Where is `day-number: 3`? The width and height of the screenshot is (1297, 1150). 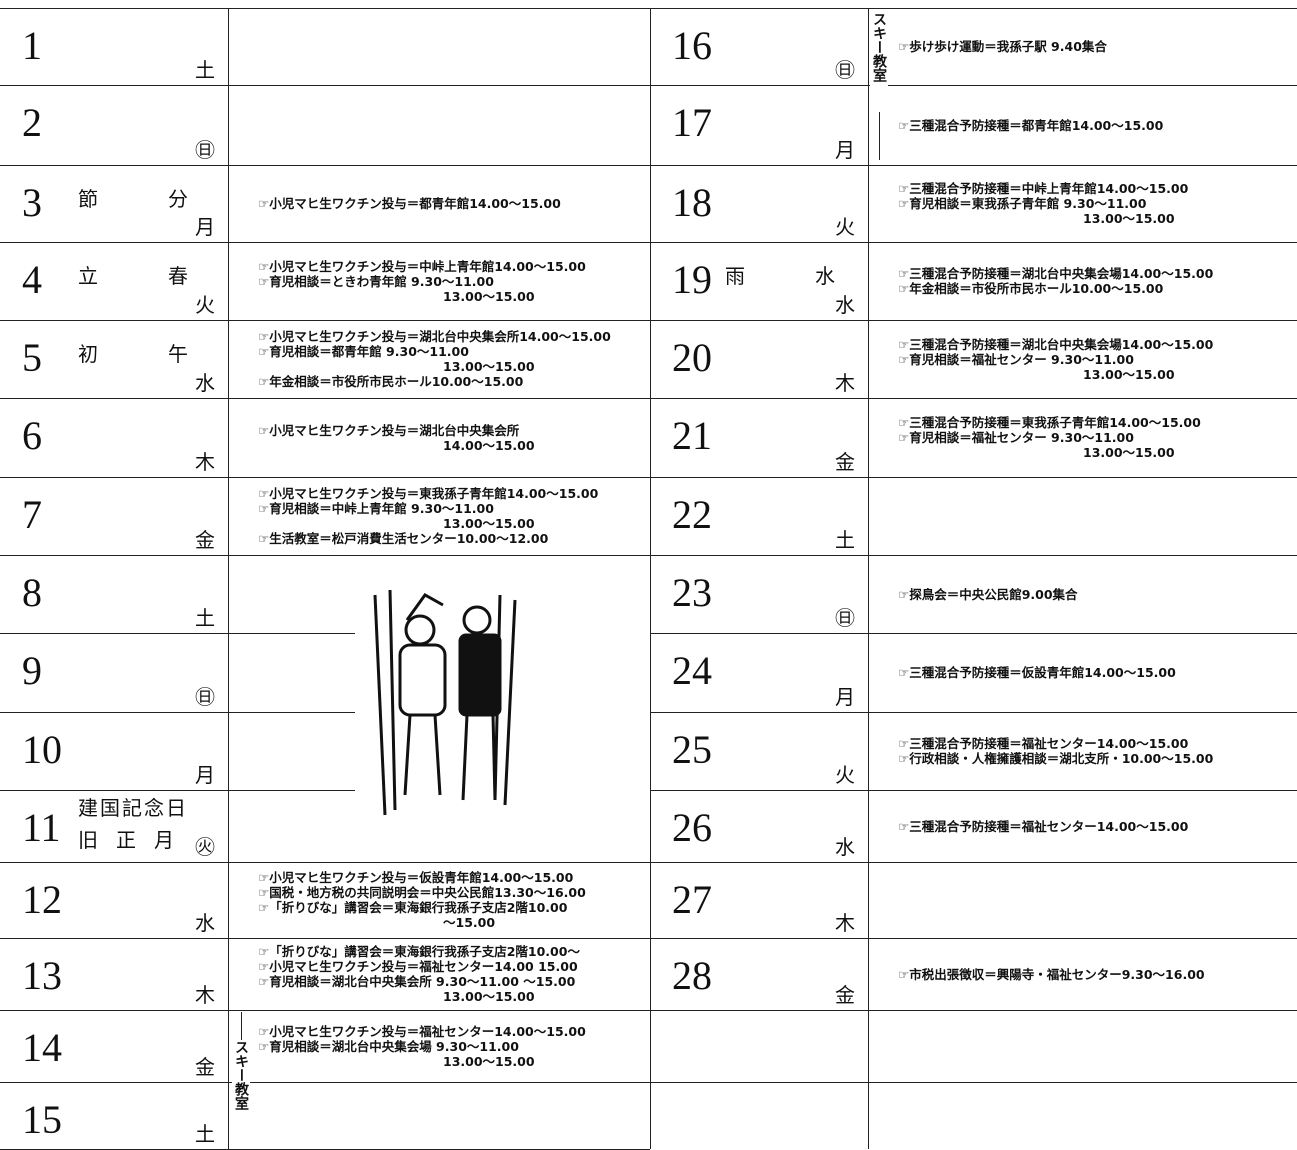
day-number: 3 is located at coordinates (32, 202).